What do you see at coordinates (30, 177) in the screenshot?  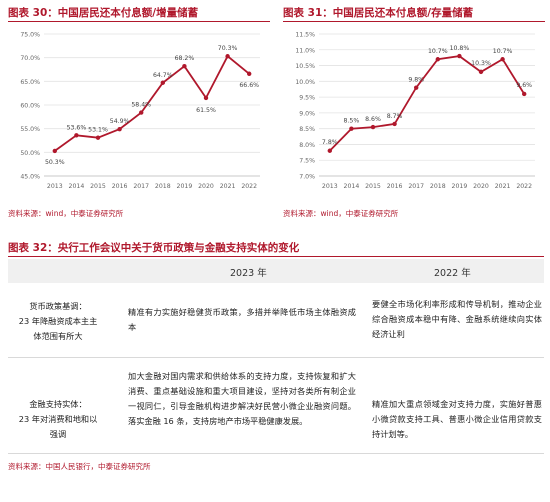 I see `y-tick-label: 45.0%` at bounding box center [30, 177].